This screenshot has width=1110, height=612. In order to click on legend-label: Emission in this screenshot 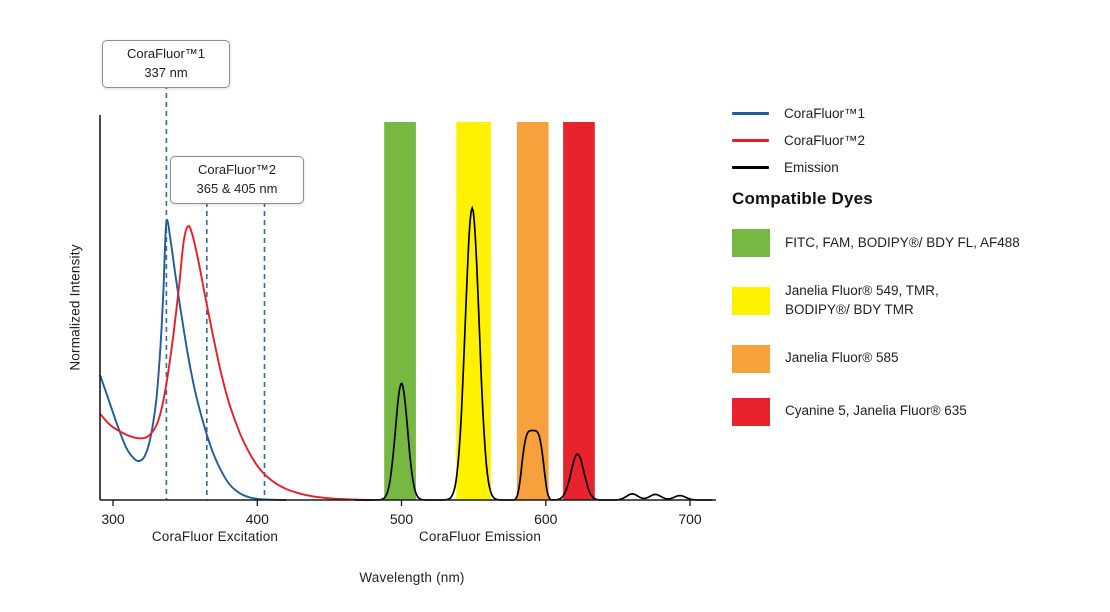, I will do `click(811, 167)`.